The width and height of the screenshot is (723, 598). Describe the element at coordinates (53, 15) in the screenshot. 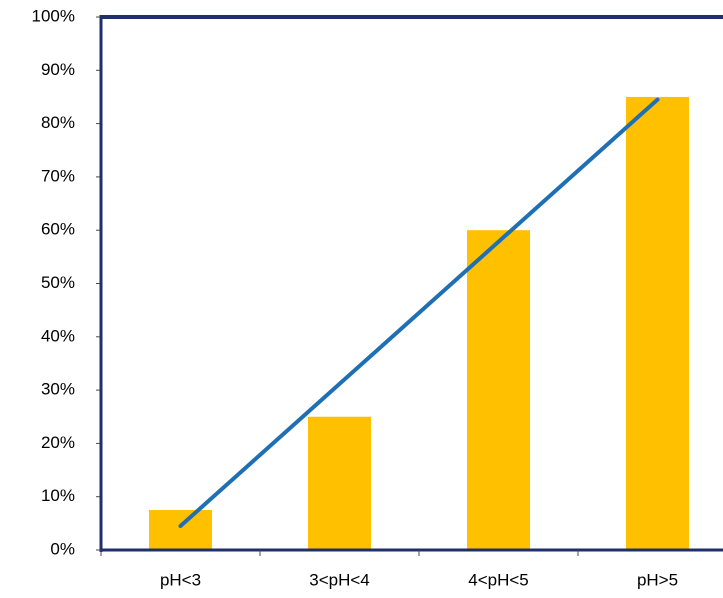

I see `y-tick-label: 100%` at that location.